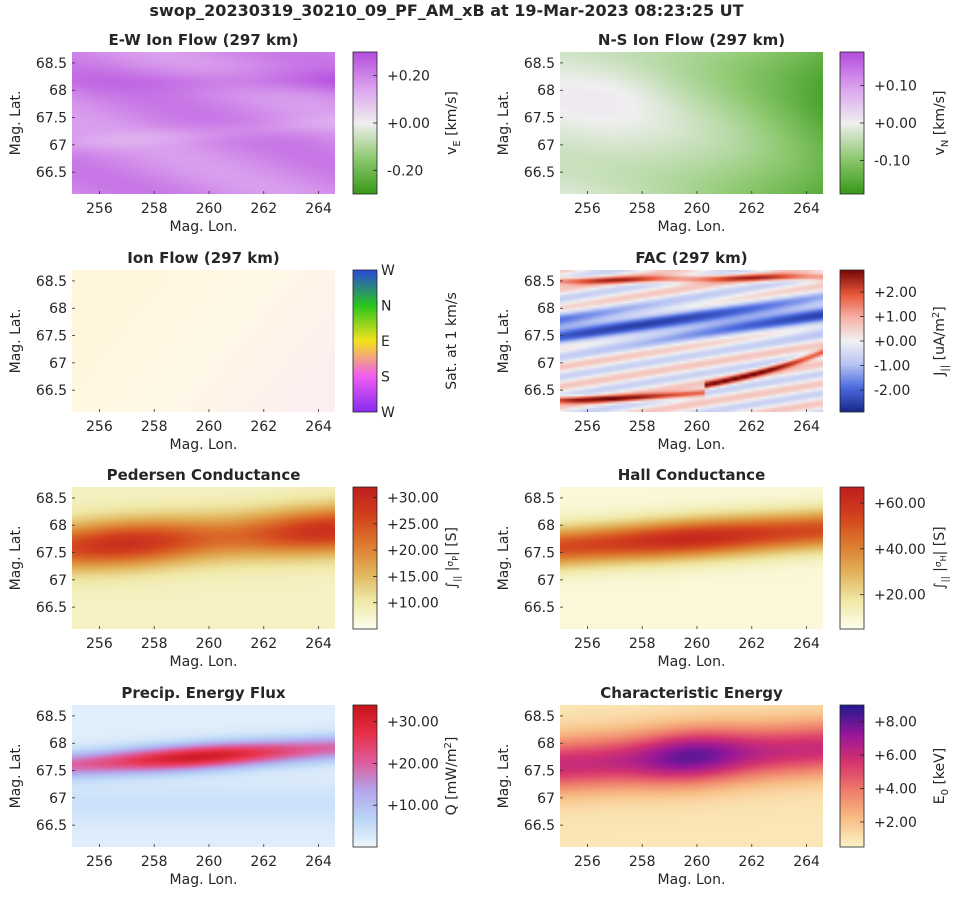 The image size is (975, 900). Describe the element at coordinates (413, 525) in the screenshot. I see `colorbar-tick-label: +25.00` at that location.